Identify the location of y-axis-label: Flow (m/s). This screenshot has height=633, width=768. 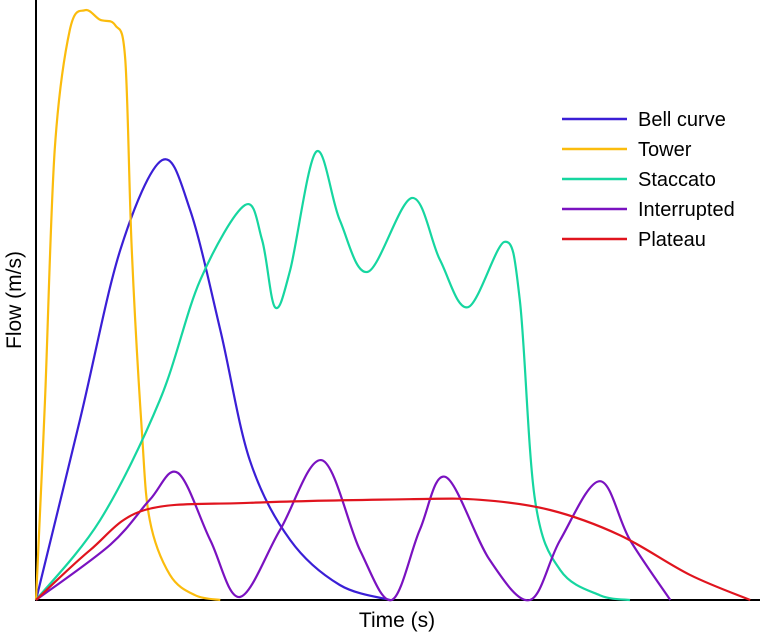
(14, 300).